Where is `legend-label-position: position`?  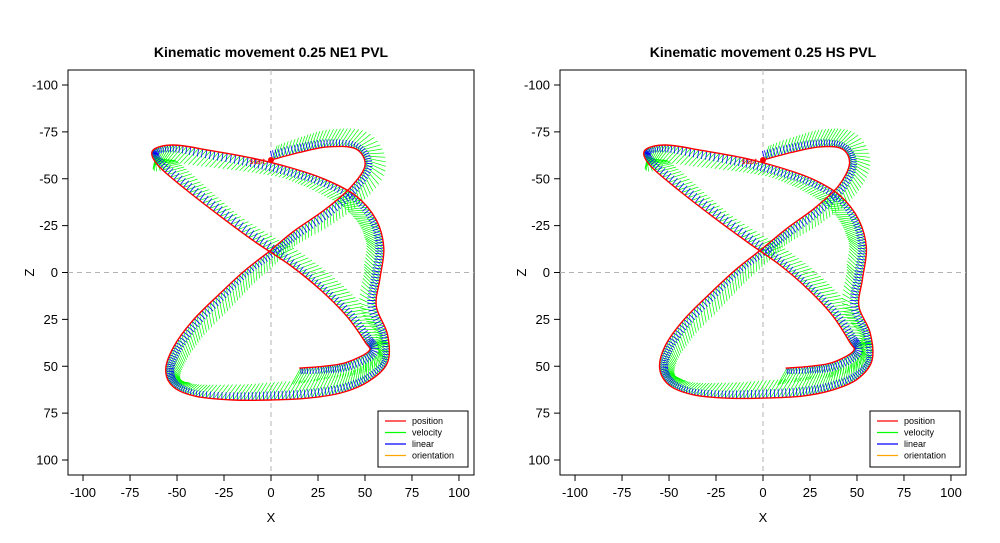 legend-label-position: position is located at coordinates (919, 421).